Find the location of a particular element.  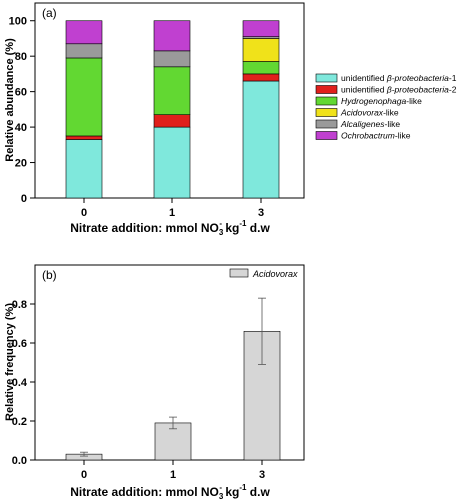

y-tick-label-b: 0.8 is located at coordinates (19, 305).